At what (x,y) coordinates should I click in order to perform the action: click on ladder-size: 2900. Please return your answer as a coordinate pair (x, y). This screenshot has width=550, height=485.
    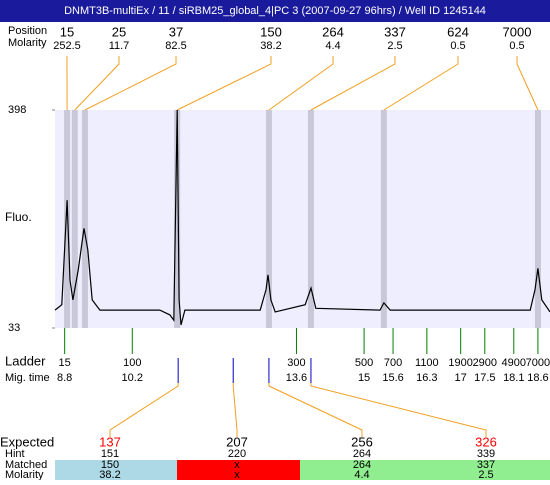
    Looking at the image, I should click on (485, 363).